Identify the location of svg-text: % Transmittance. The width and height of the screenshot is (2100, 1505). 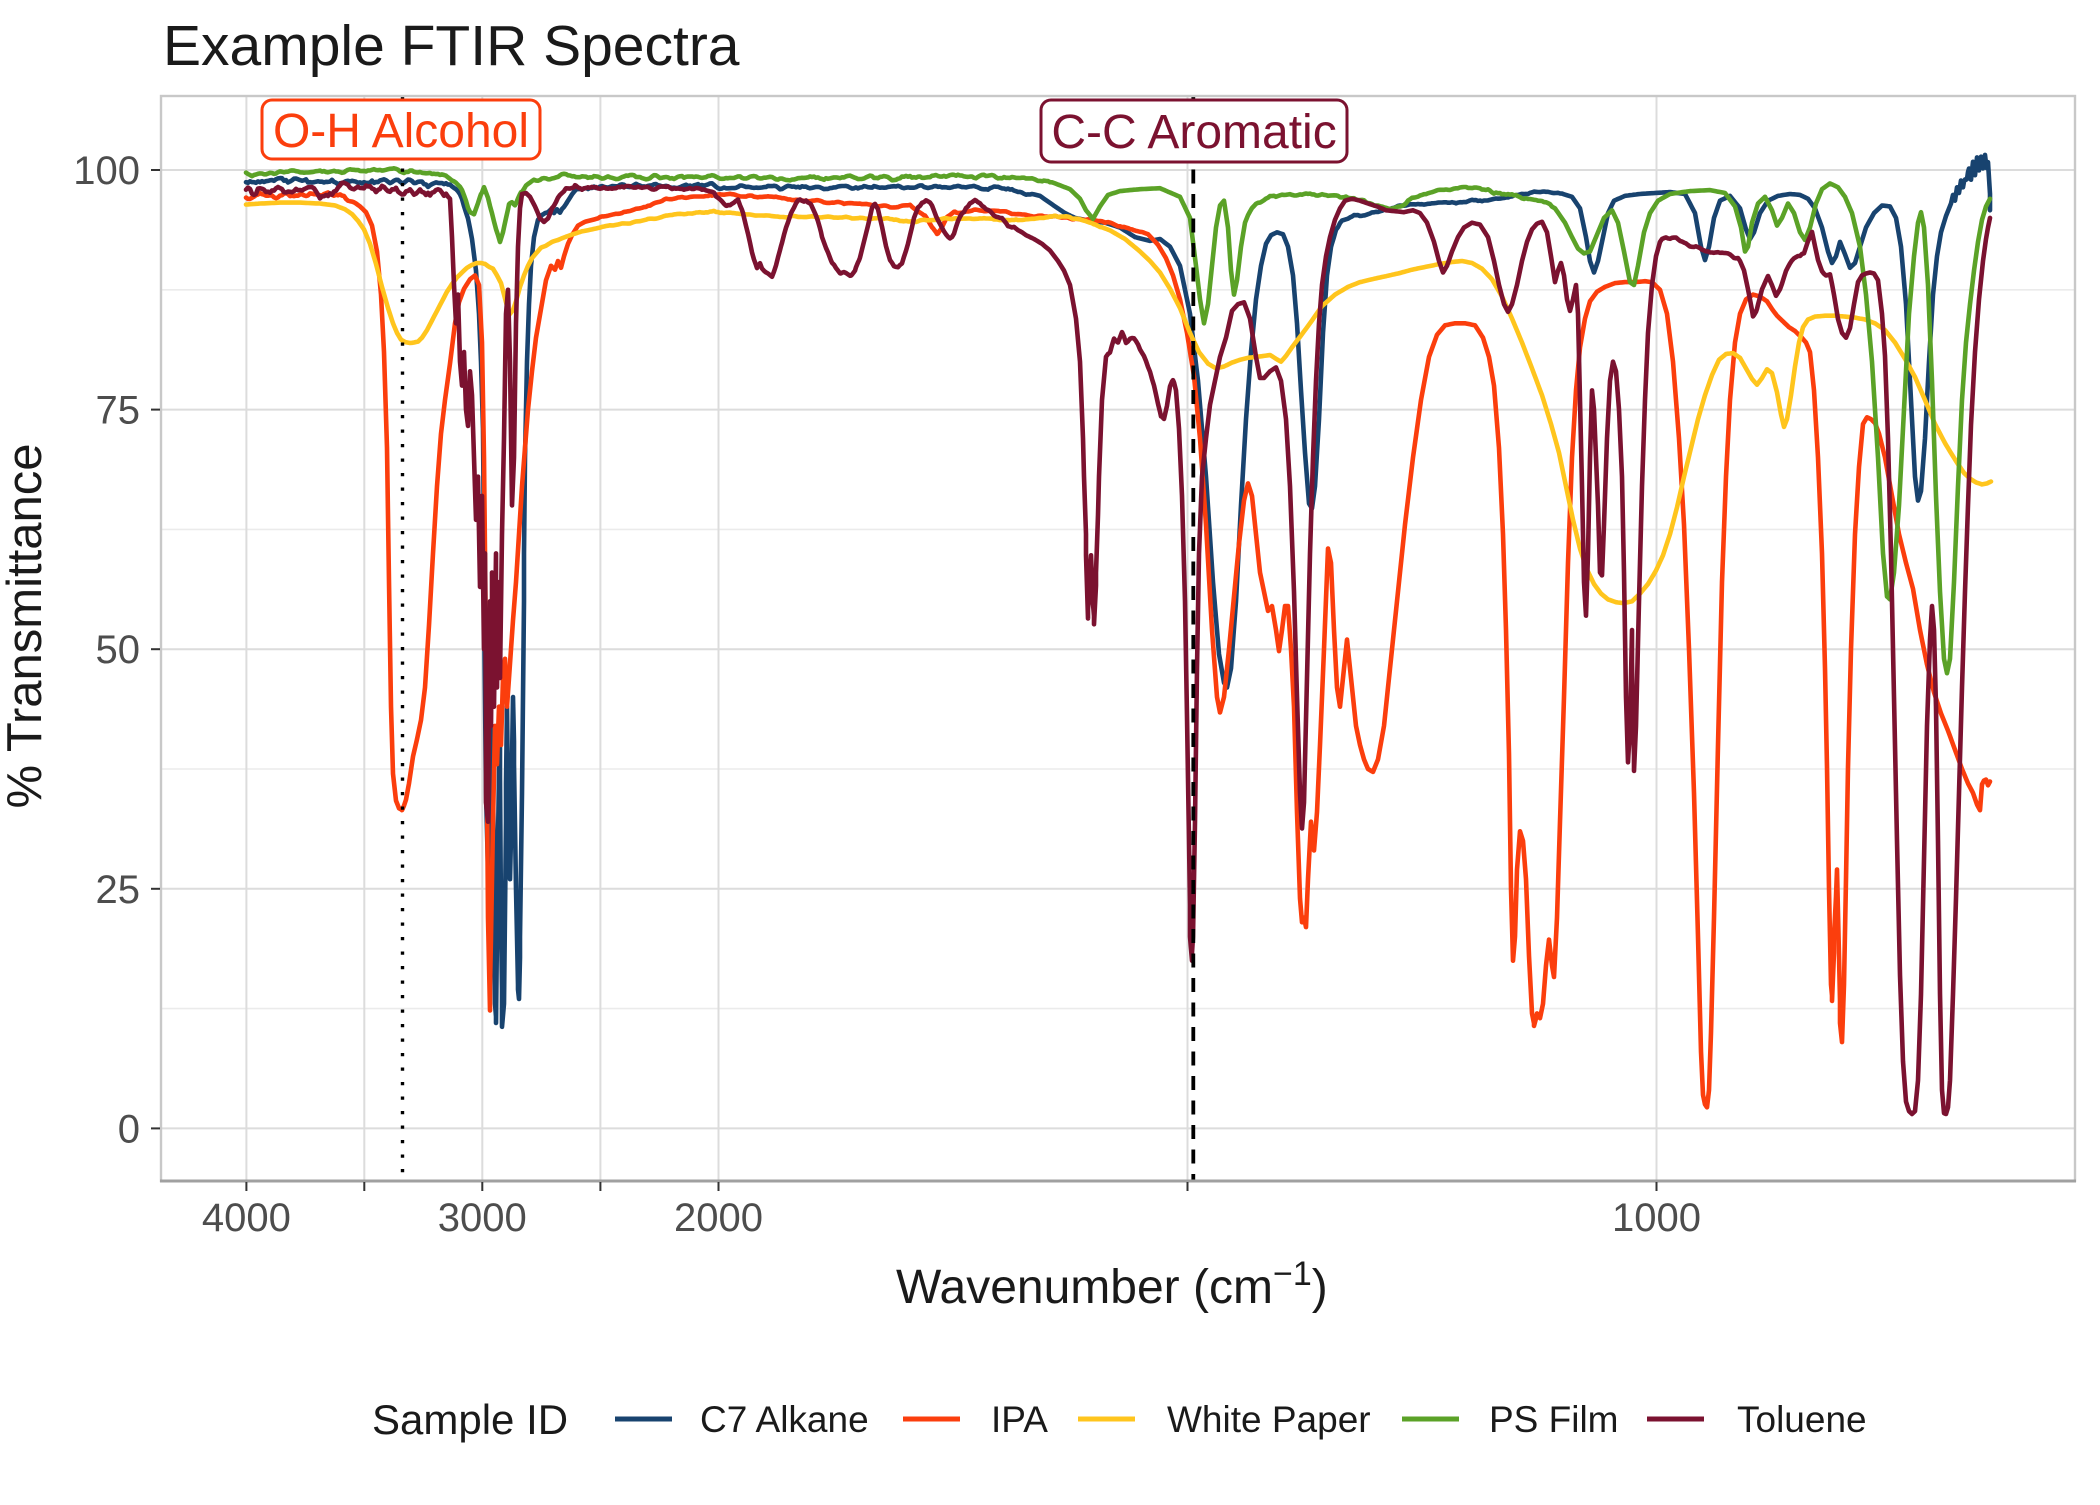
(26, 626).